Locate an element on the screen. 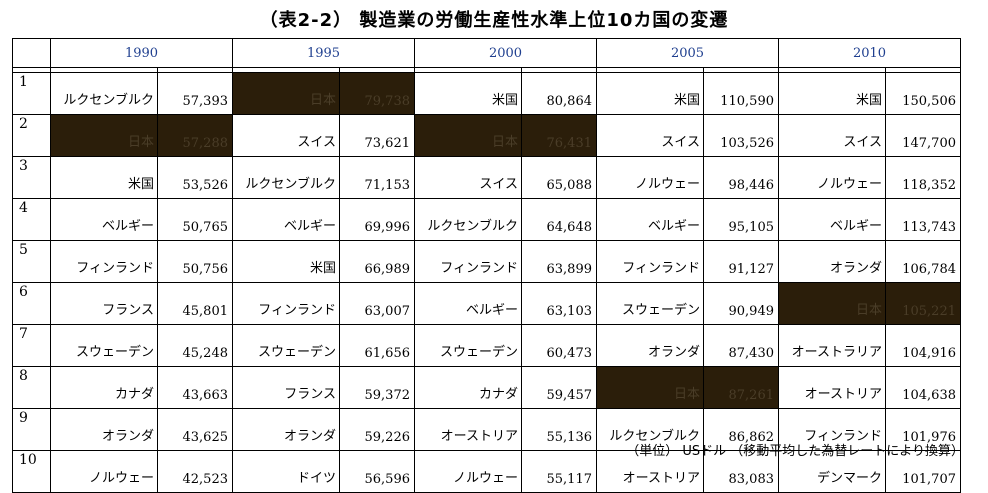 Image resolution: width=988 pixels, height=493 pixels. country-cell: ルクセンブルク is located at coordinates (468, 219).